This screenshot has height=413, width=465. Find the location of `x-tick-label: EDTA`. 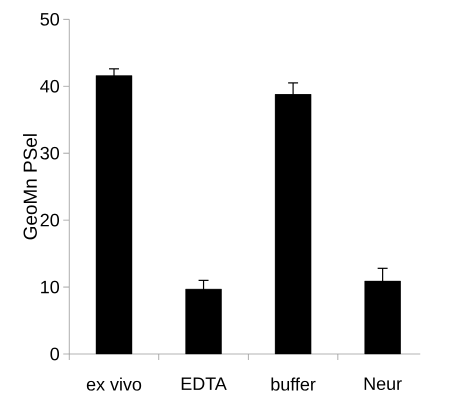

x-tick-label: EDTA is located at coordinates (204, 384).